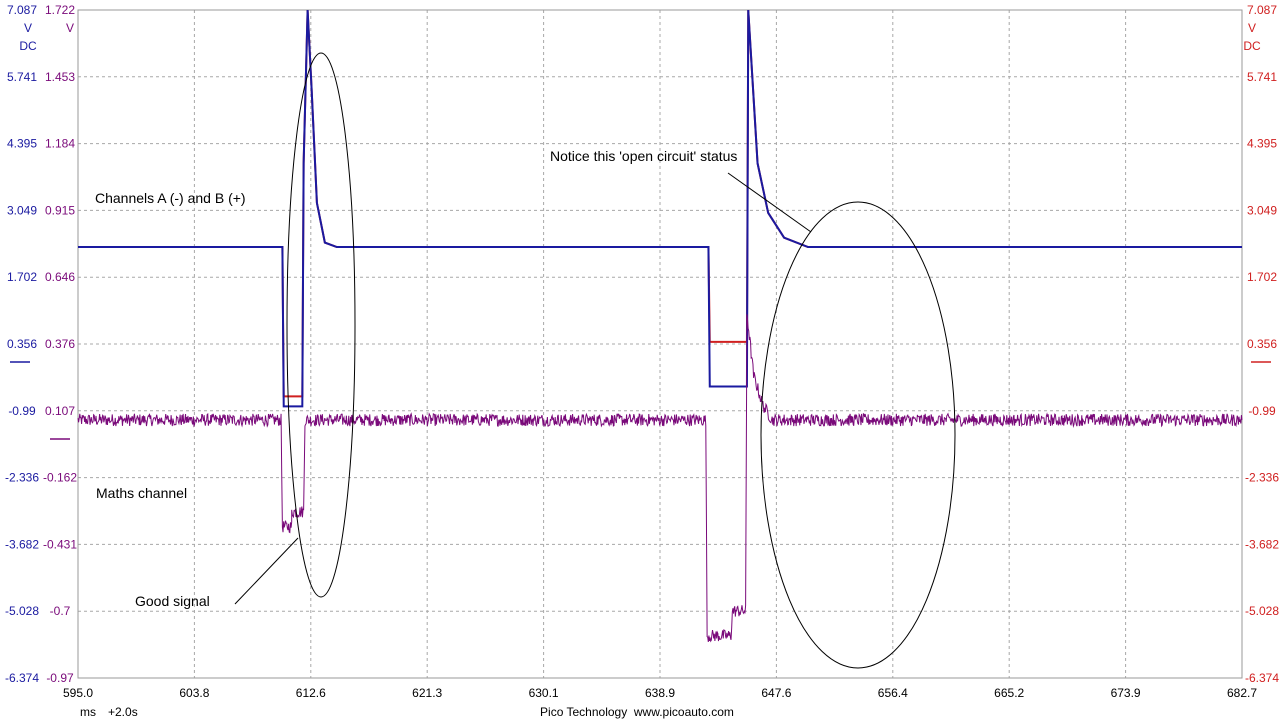 Image resolution: width=1280 pixels, height=720 pixels. Describe the element at coordinates (60, 544) in the screenshot. I see `left-inner-tick-label: -0.431` at that location.